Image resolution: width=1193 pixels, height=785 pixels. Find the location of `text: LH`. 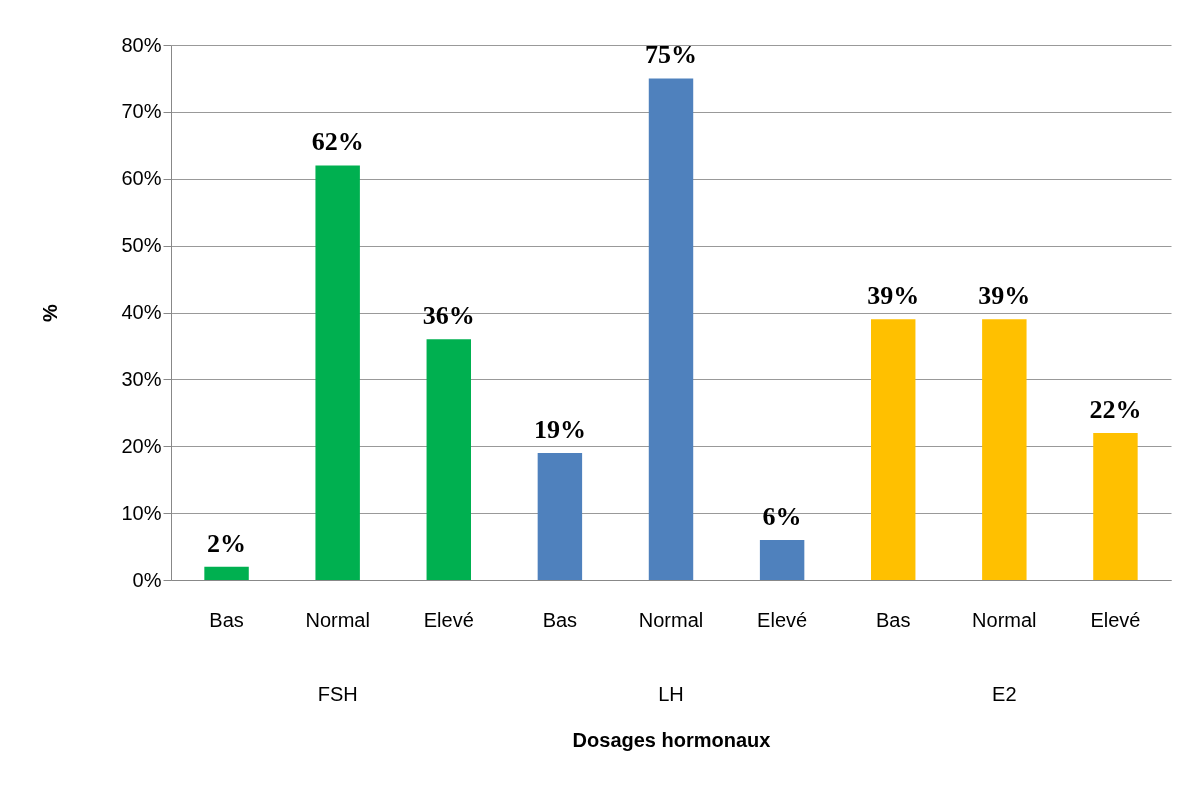

text: LH is located at coordinates (671, 694).